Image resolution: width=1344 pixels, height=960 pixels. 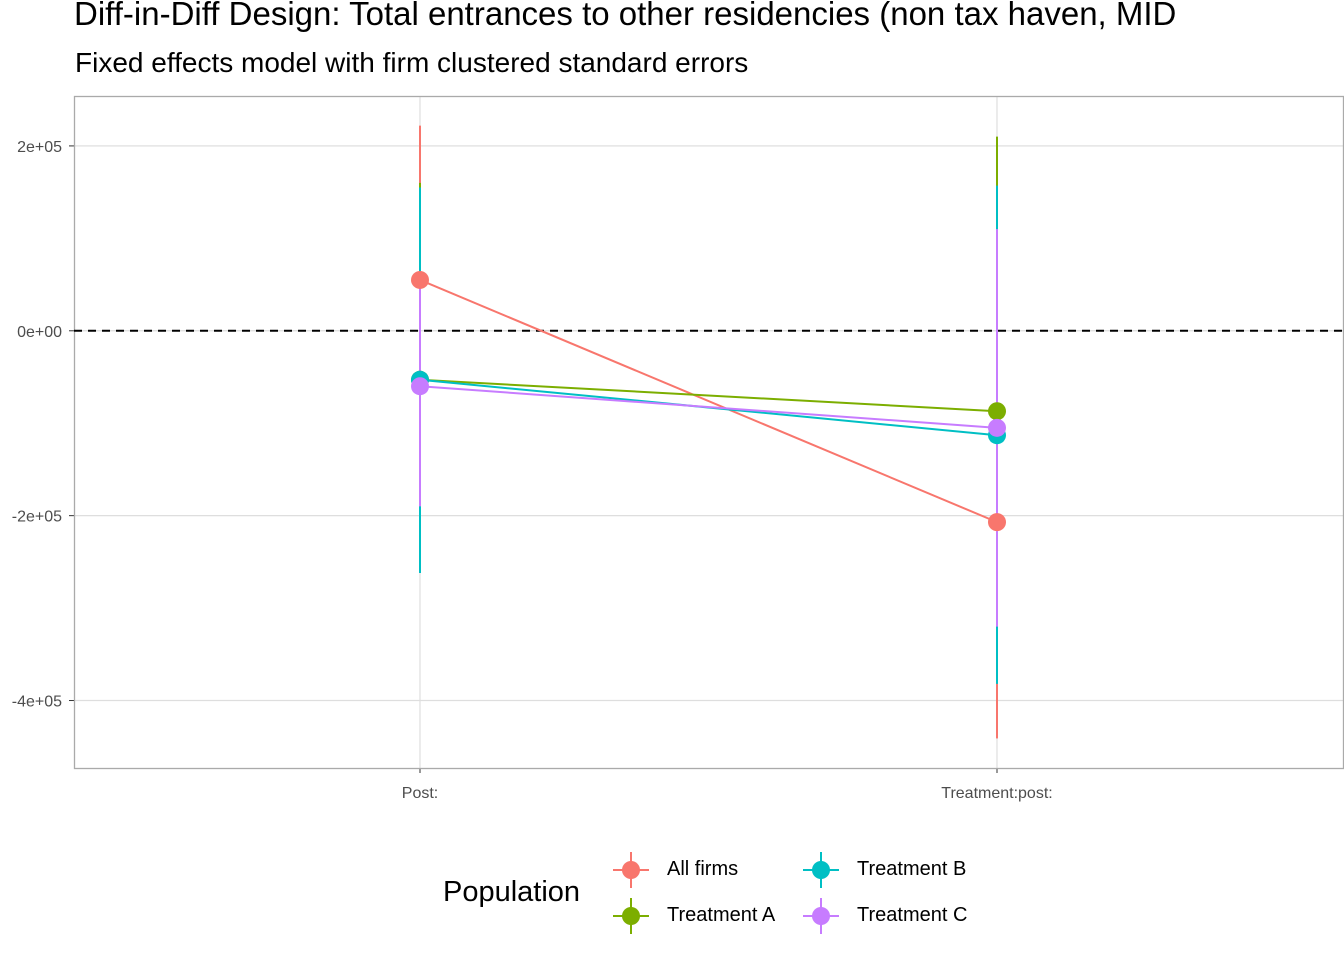 What do you see at coordinates (912, 915) in the screenshot?
I see `legend-label: Treatment C` at bounding box center [912, 915].